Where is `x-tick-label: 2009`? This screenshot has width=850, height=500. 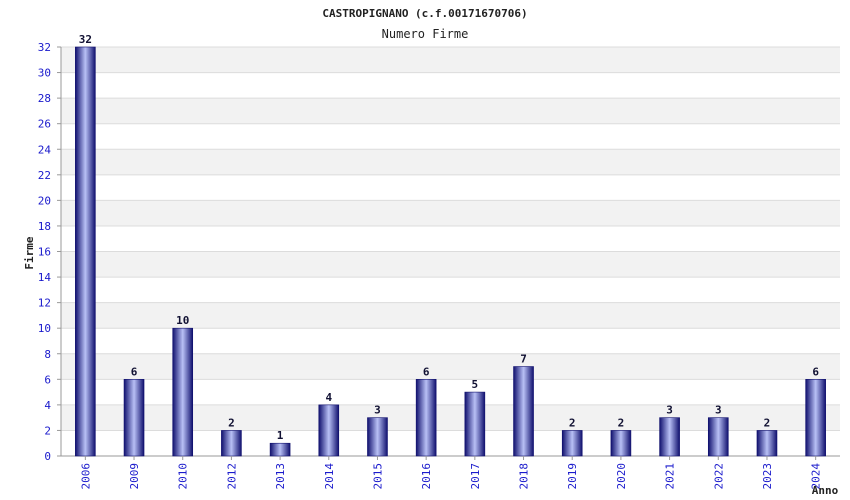
x-tick-label: 2009 is located at coordinates (134, 476).